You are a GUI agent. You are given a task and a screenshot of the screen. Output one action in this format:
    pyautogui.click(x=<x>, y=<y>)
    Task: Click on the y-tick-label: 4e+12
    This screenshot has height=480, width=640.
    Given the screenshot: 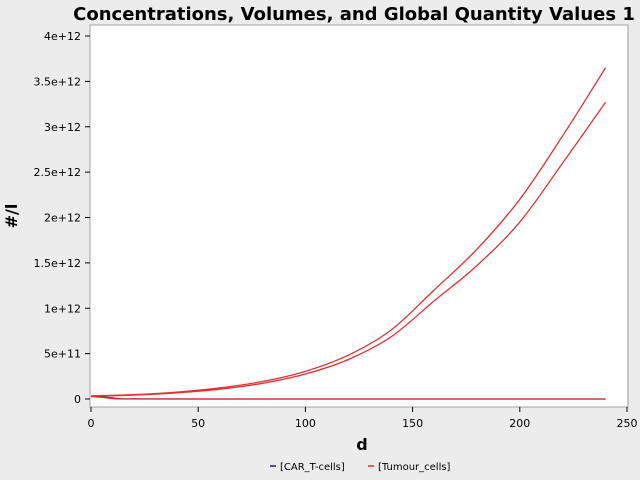 What is the action you would take?
    pyautogui.click(x=62, y=36)
    